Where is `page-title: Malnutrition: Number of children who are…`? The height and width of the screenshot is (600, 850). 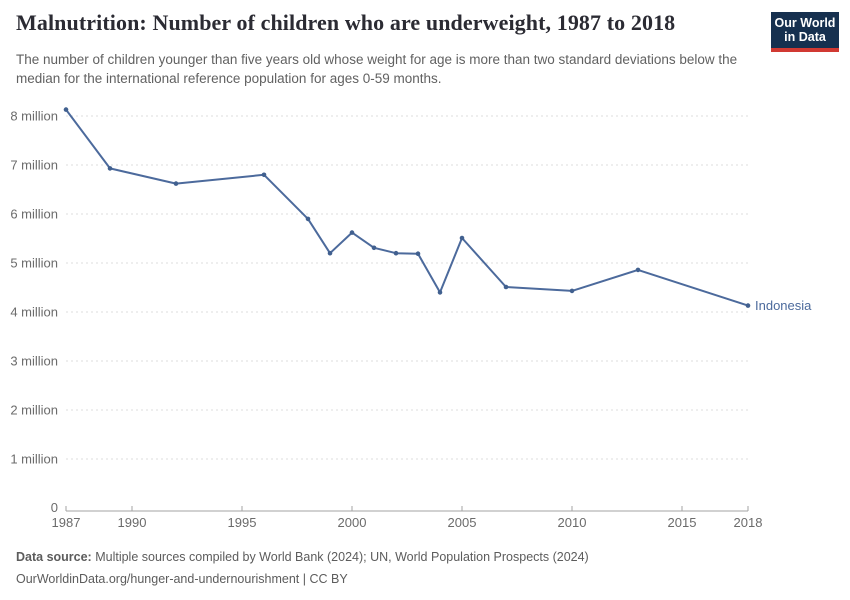
page-title: Malnutrition: Number of children who are… is located at coordinates (346, 22).